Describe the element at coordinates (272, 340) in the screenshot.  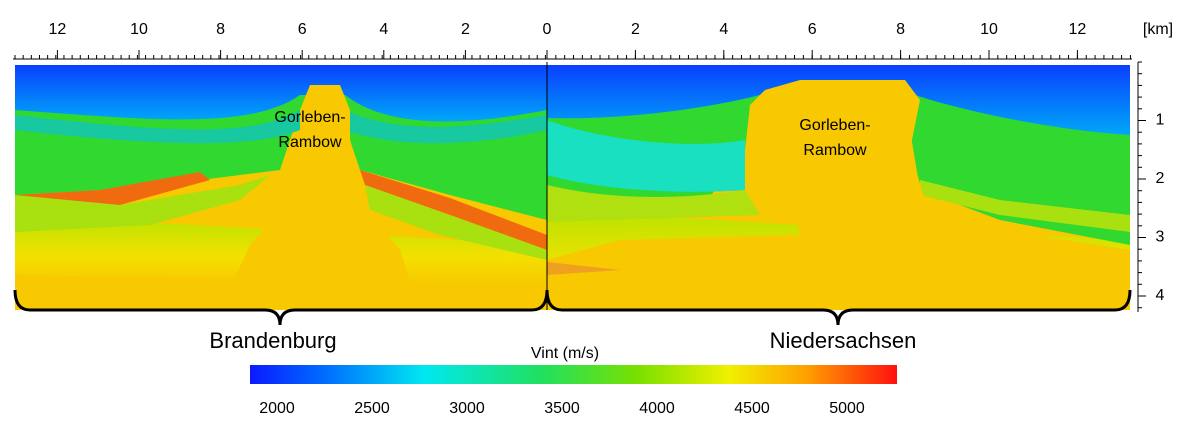
I see `region-label: Brandenburg` at that location.